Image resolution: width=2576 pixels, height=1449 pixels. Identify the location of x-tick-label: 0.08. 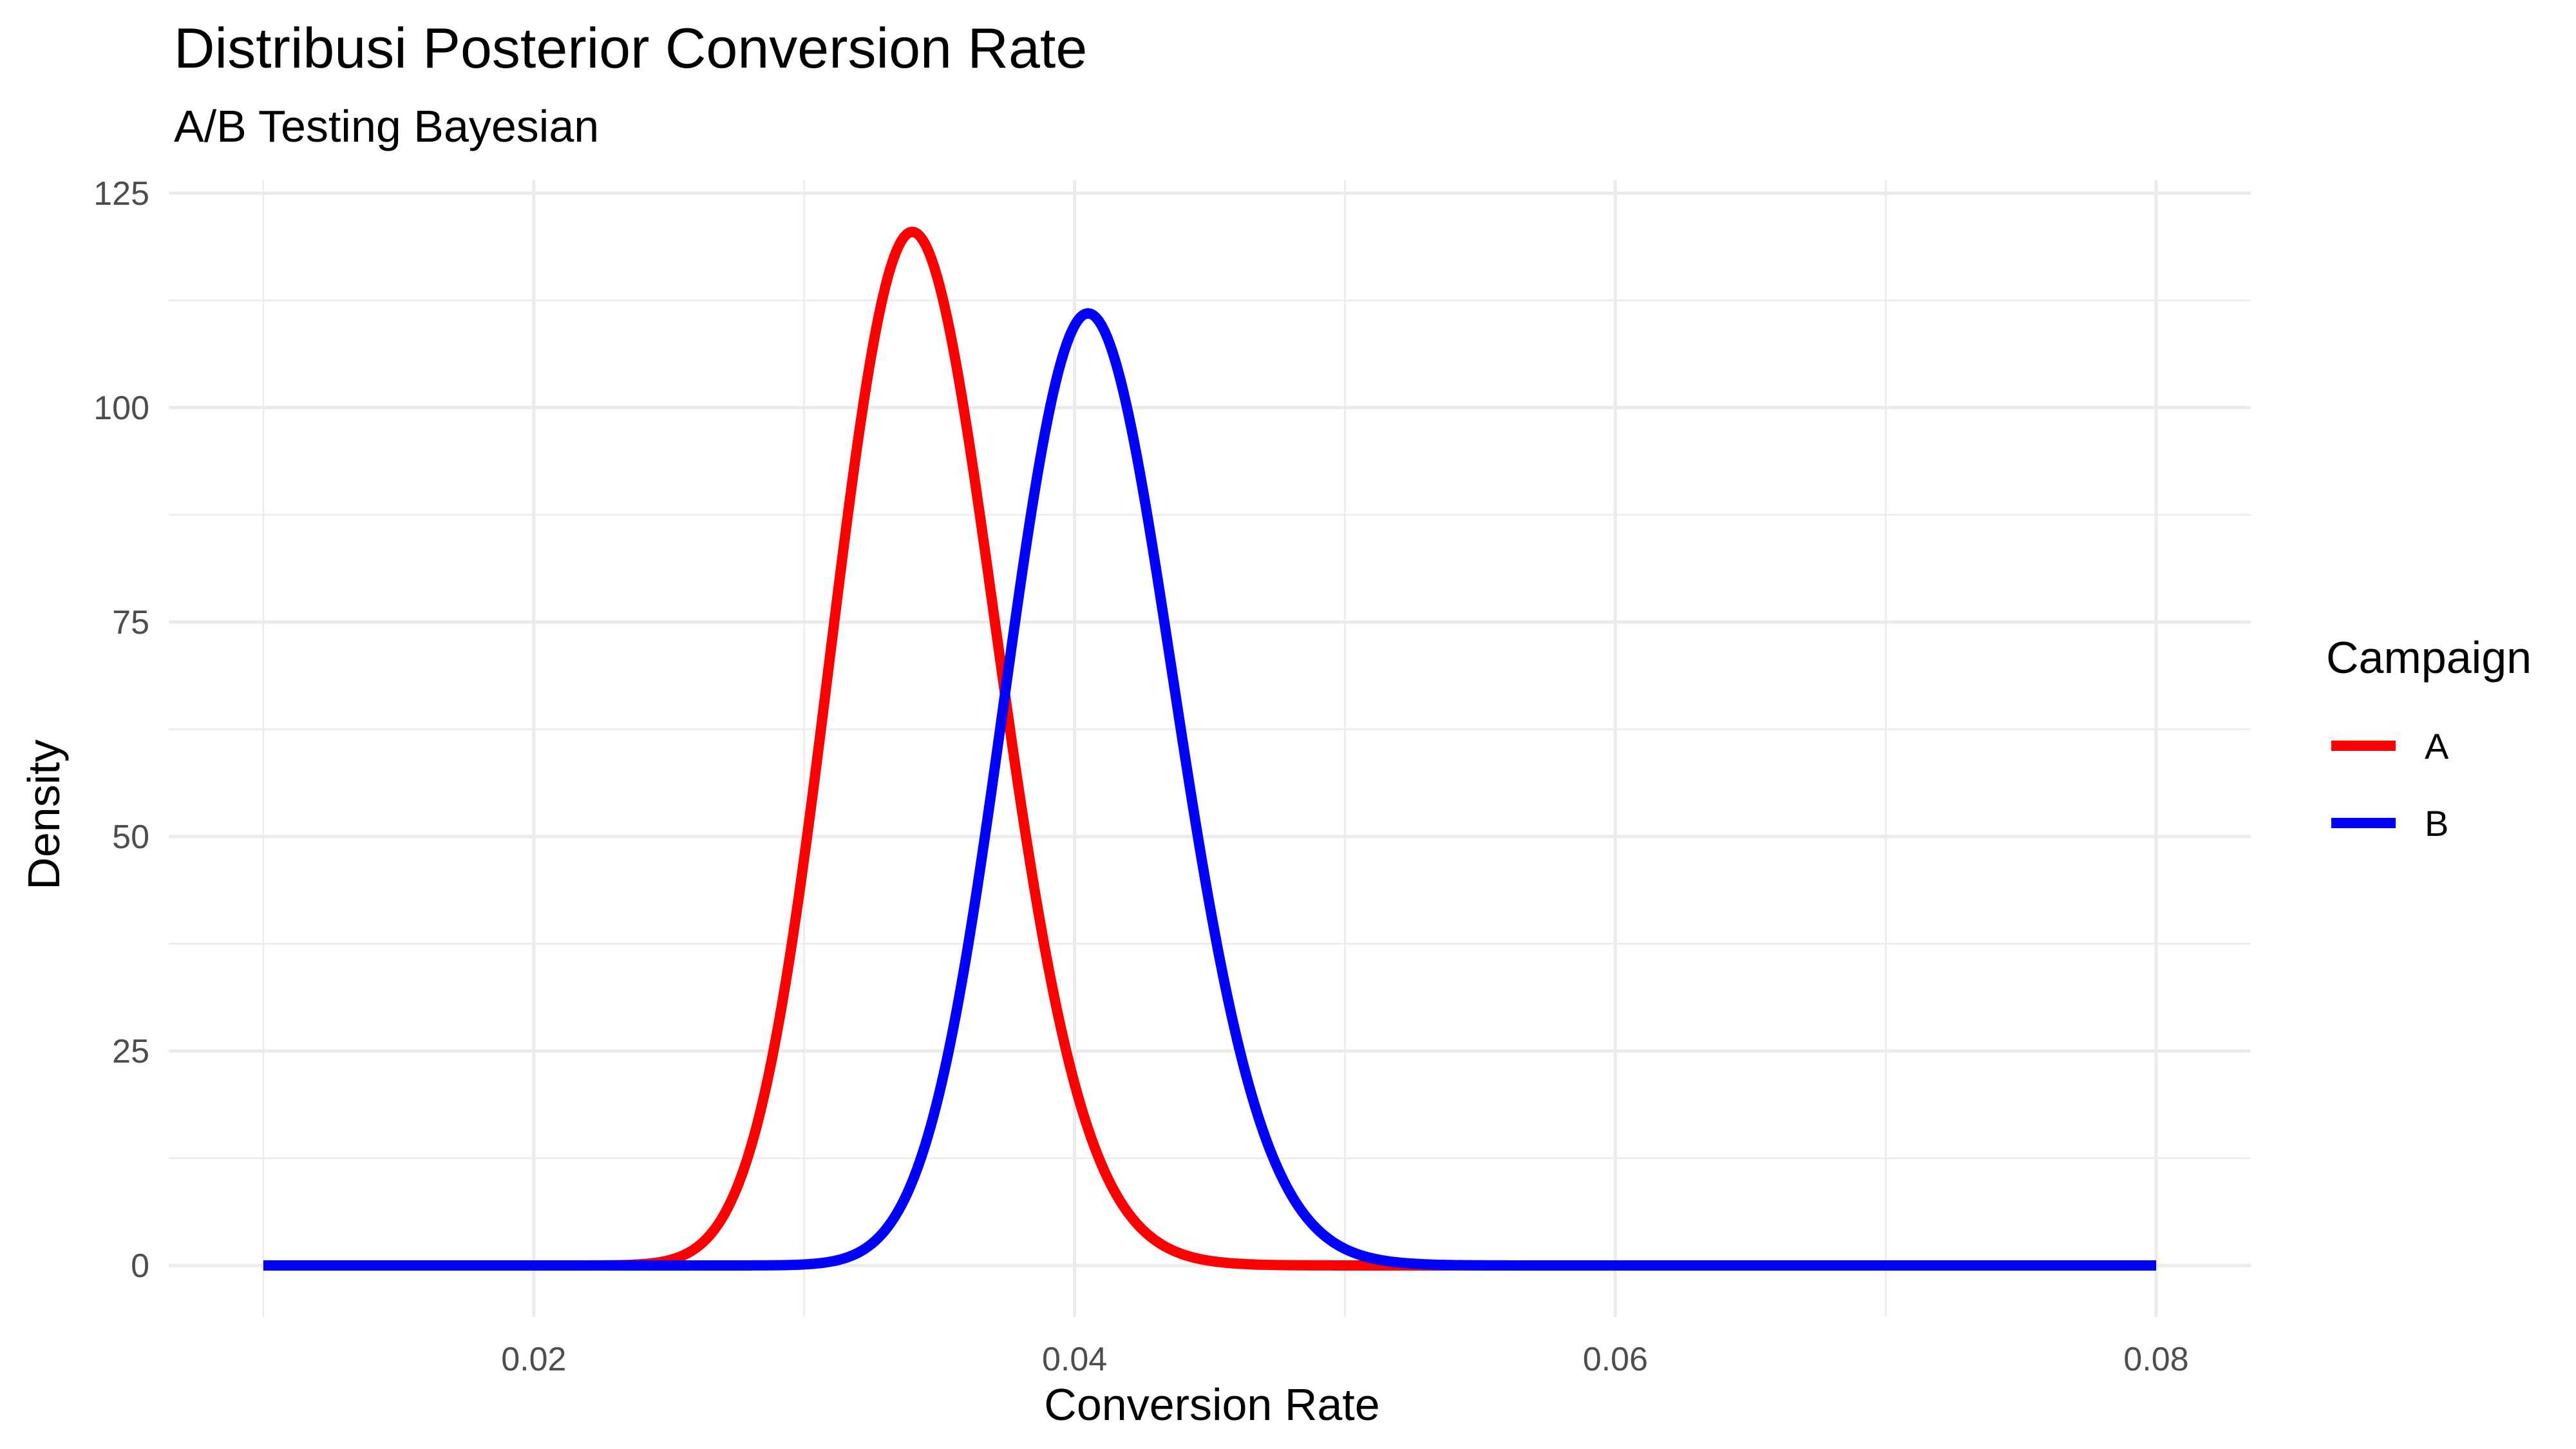
(2155, 1359).